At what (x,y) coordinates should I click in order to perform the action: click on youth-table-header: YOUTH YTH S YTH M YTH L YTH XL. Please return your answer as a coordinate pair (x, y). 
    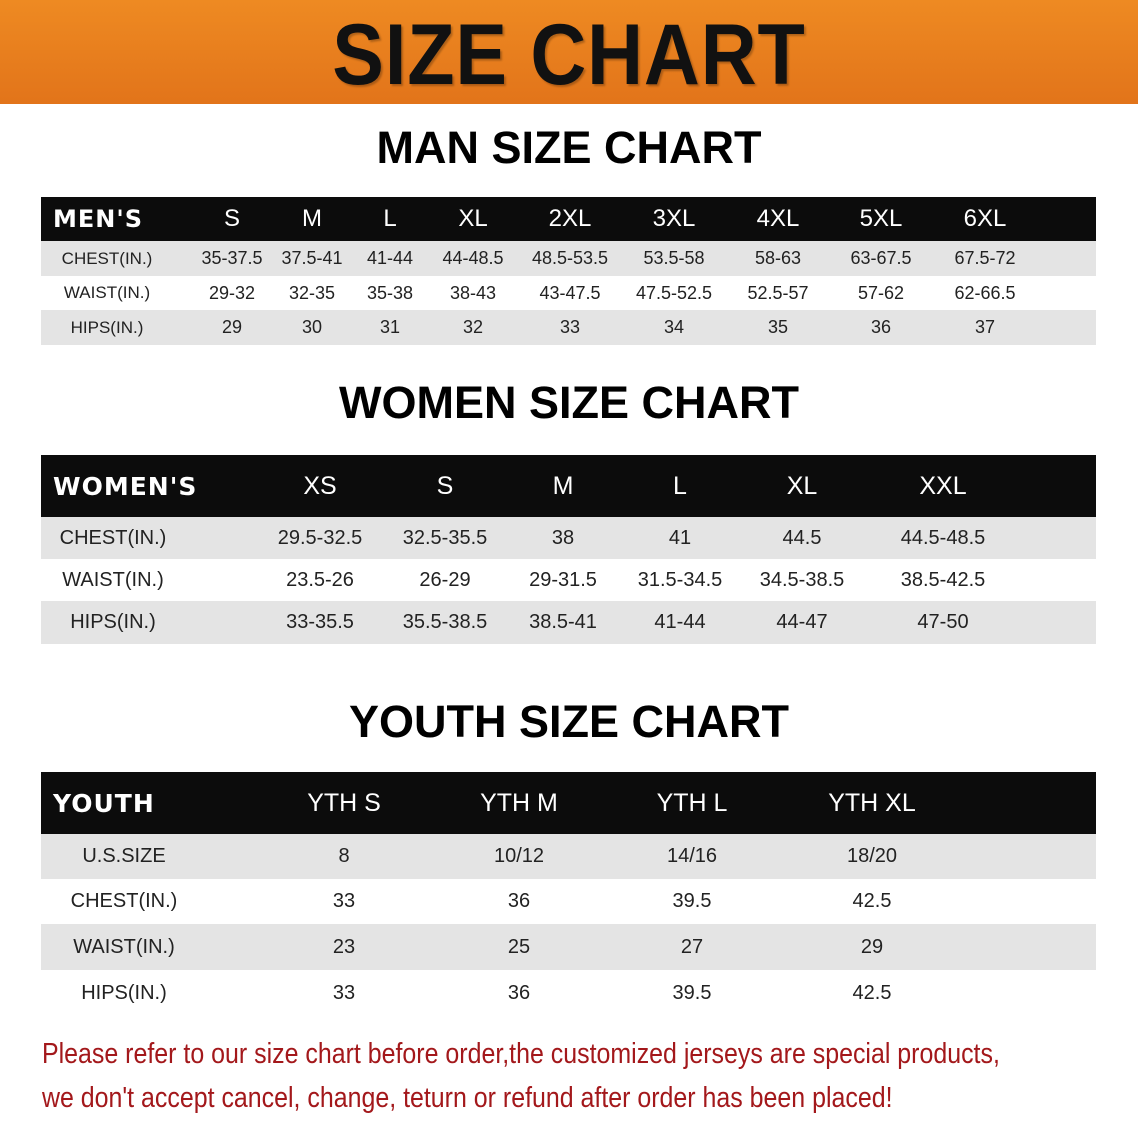
    Looking at the image, I should click on (568, 803).